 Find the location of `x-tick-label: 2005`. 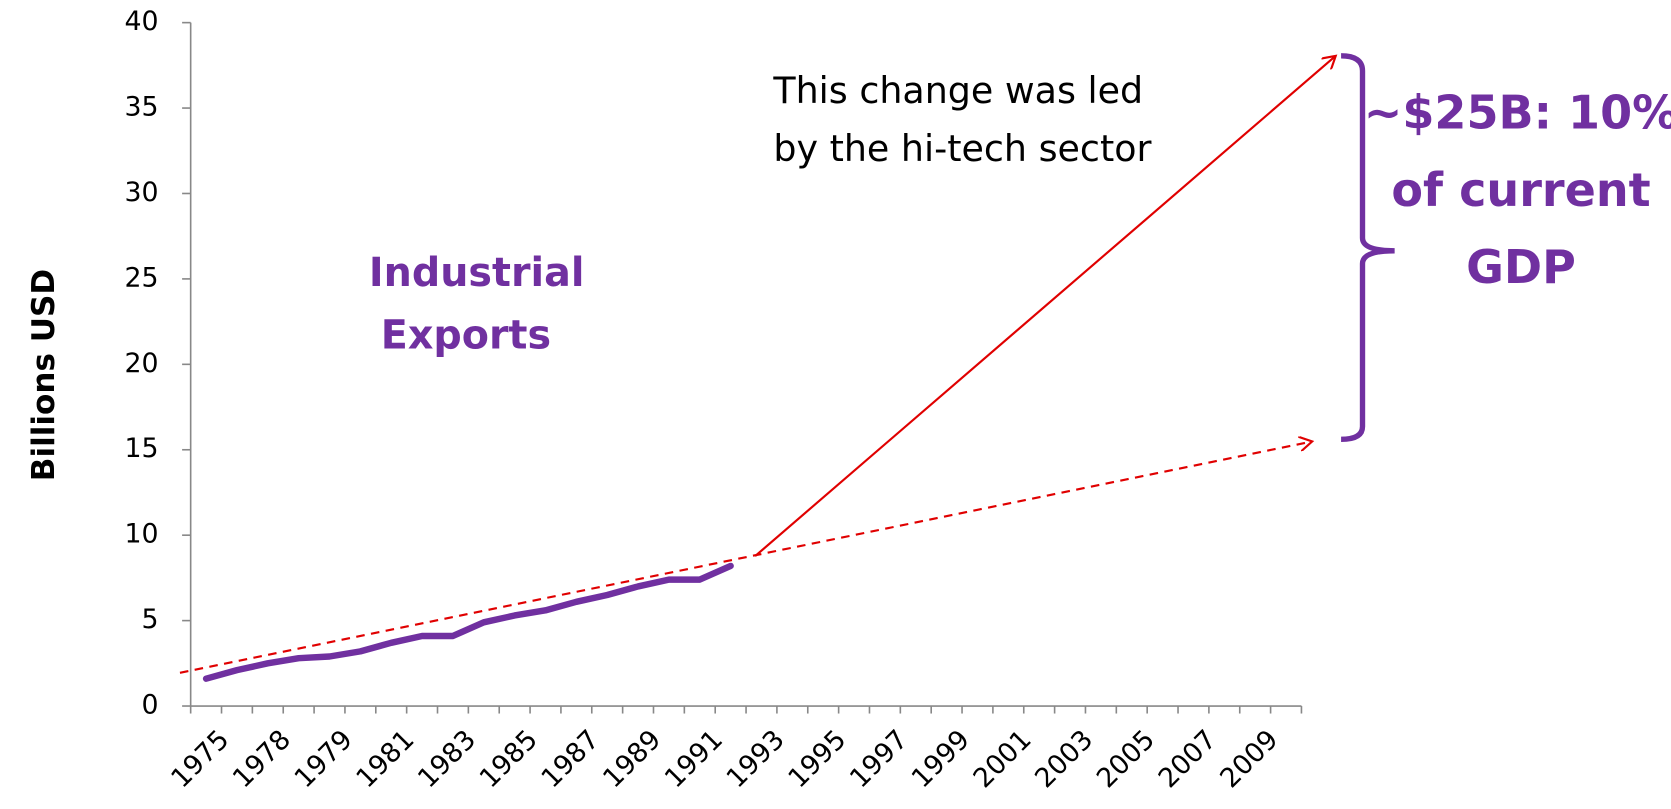

x-tick-label: 2005 is located at coordinates (1126, 759).